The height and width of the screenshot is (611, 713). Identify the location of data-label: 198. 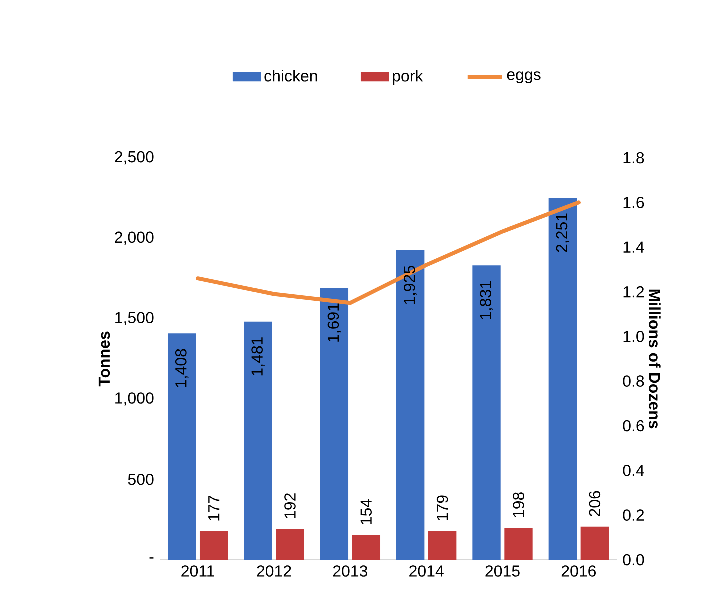
(518, 505).